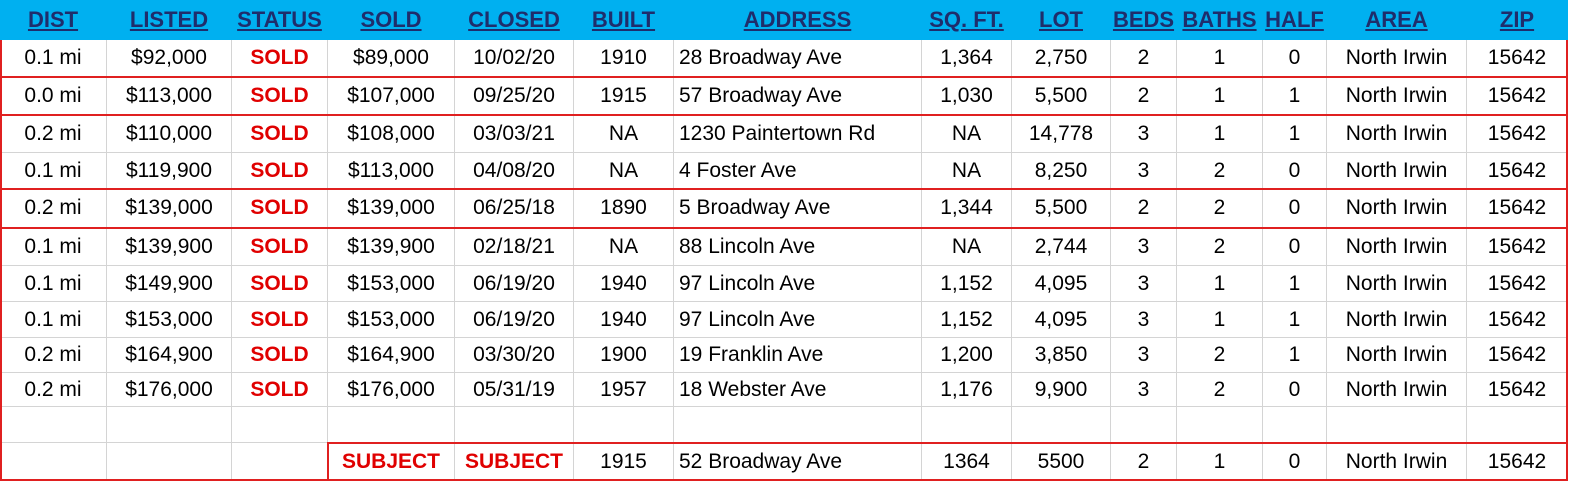 The height and width of the screenshot is (487, 1588). I want to click on column-header: STATUS, so click(280, 20).